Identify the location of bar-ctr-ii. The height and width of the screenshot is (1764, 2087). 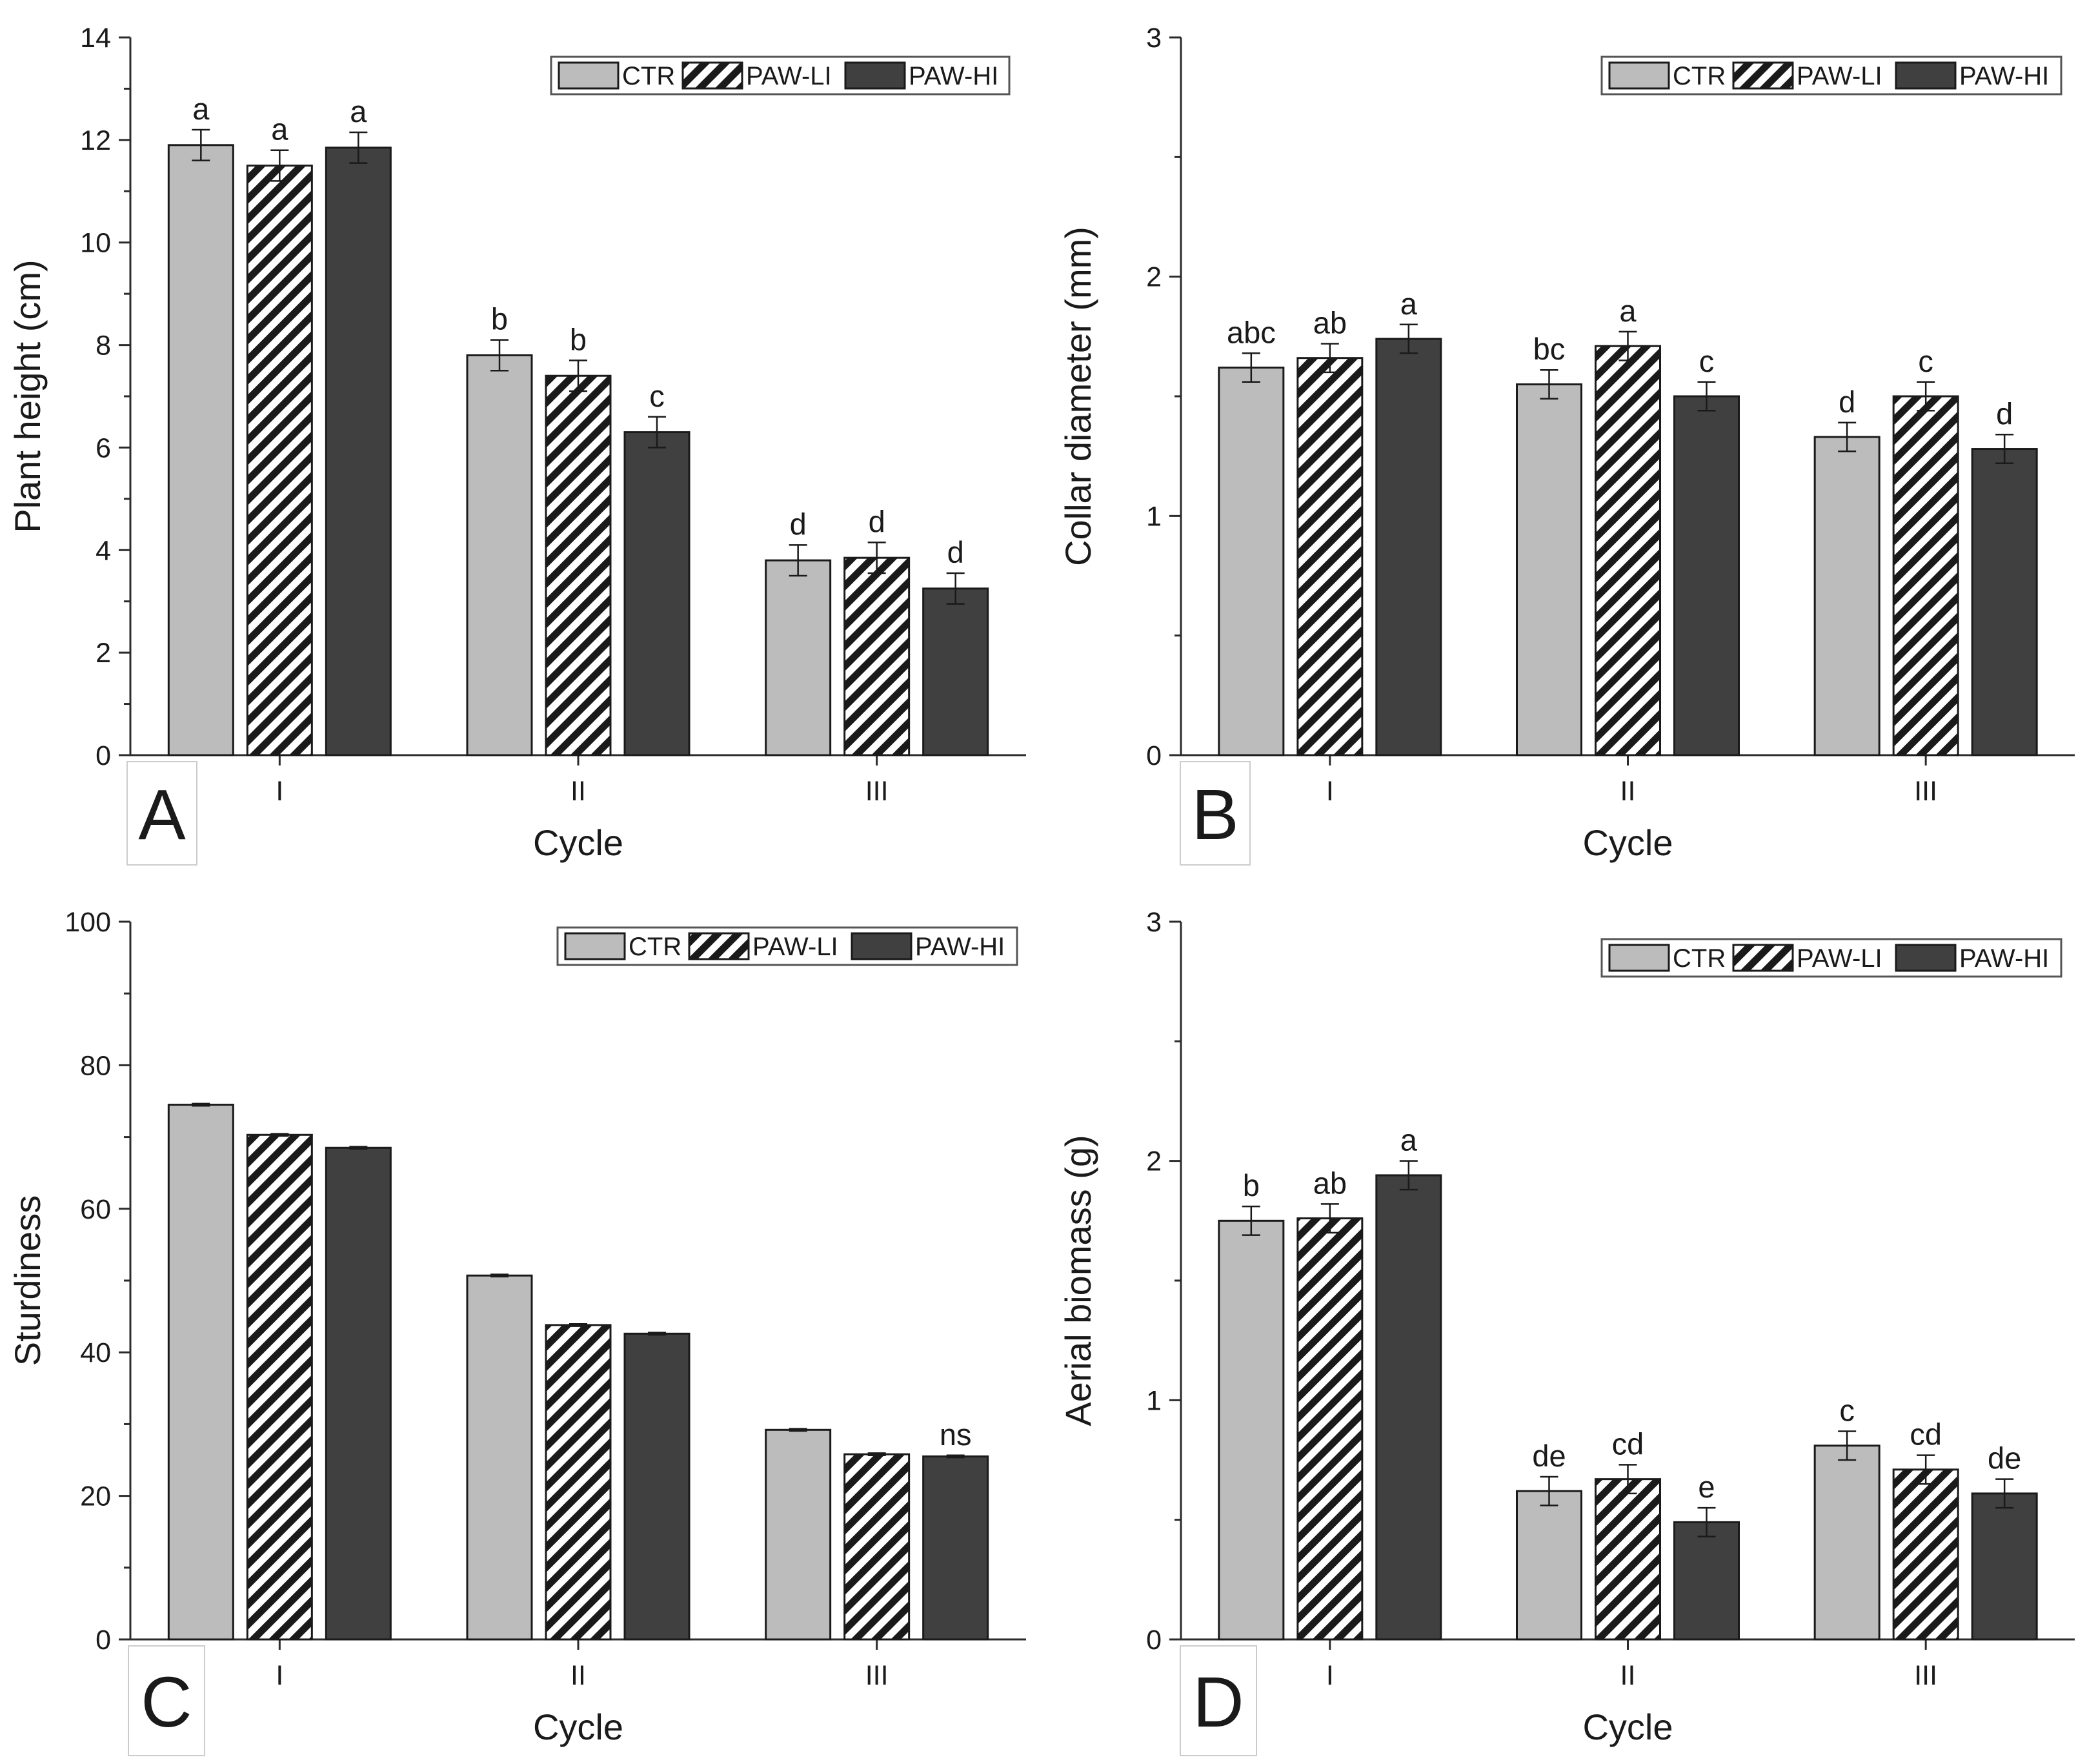
(1549, 1565).